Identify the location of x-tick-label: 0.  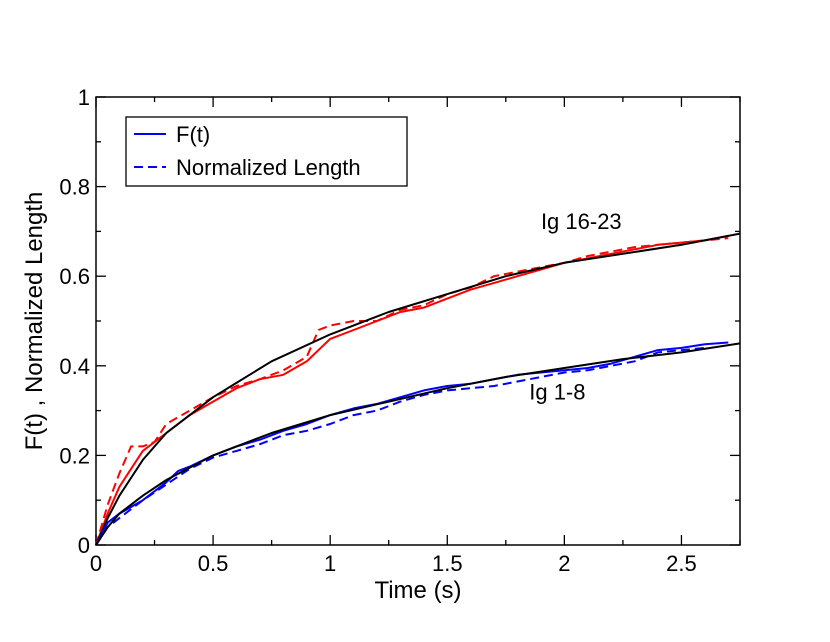
(96, 563).